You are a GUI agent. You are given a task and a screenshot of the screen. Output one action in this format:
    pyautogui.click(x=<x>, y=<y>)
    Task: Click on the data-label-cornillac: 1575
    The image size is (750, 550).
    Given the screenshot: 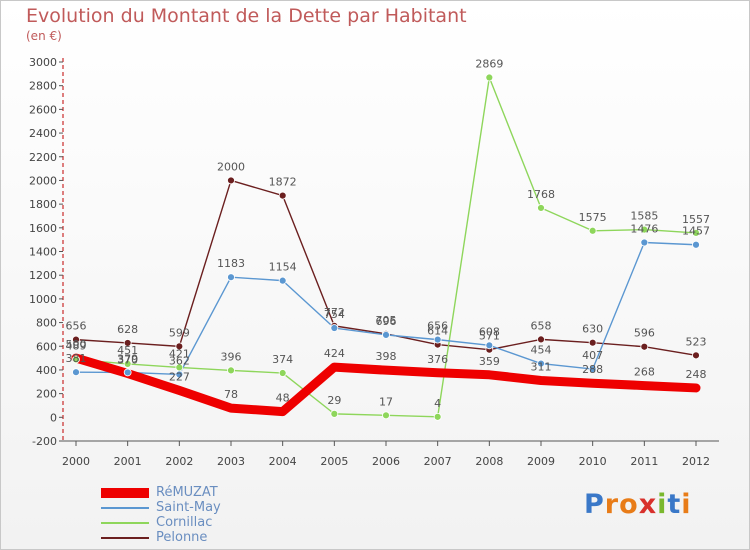 What is the action you would take?
    pyautogui.click(x=593, y=217)
    